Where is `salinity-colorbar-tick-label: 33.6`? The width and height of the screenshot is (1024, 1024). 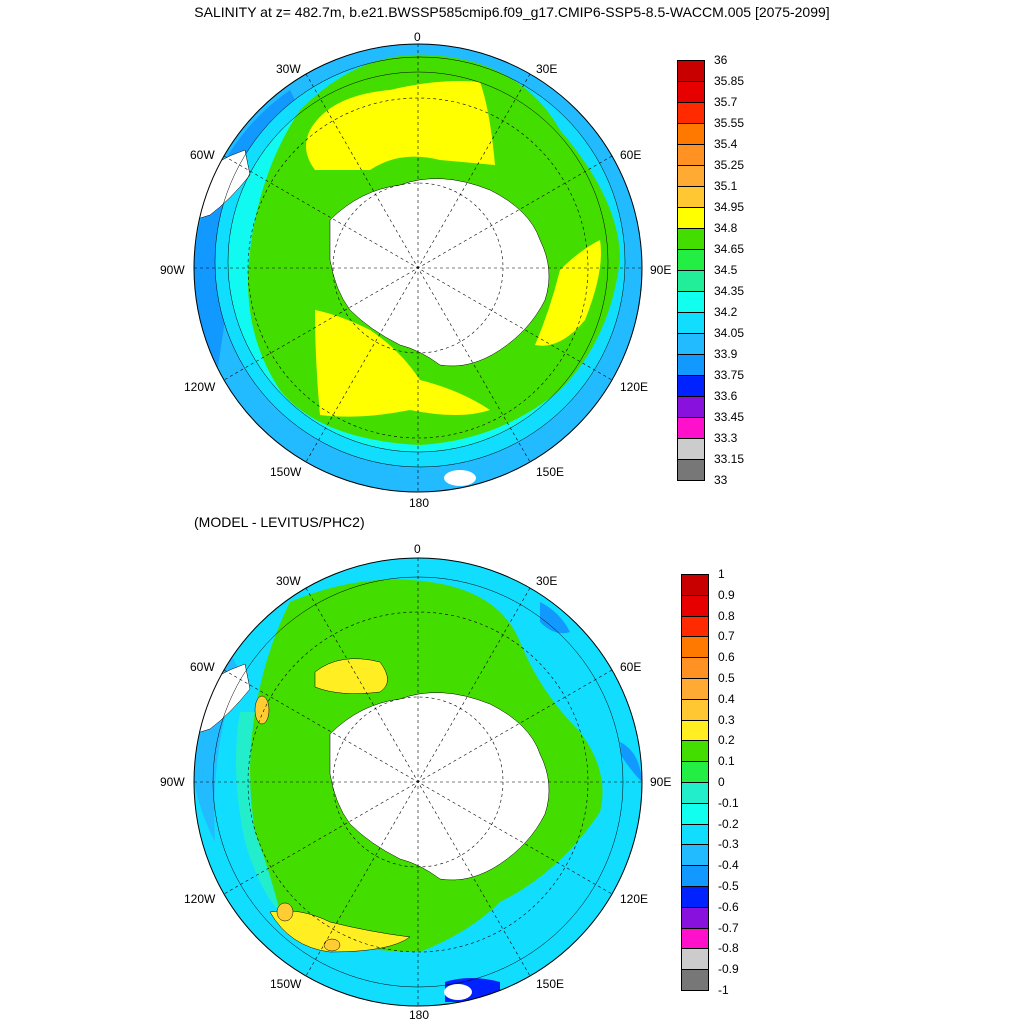 salinity-colorbar-tick-label: 33.6 is located at coordinates (726, 396).